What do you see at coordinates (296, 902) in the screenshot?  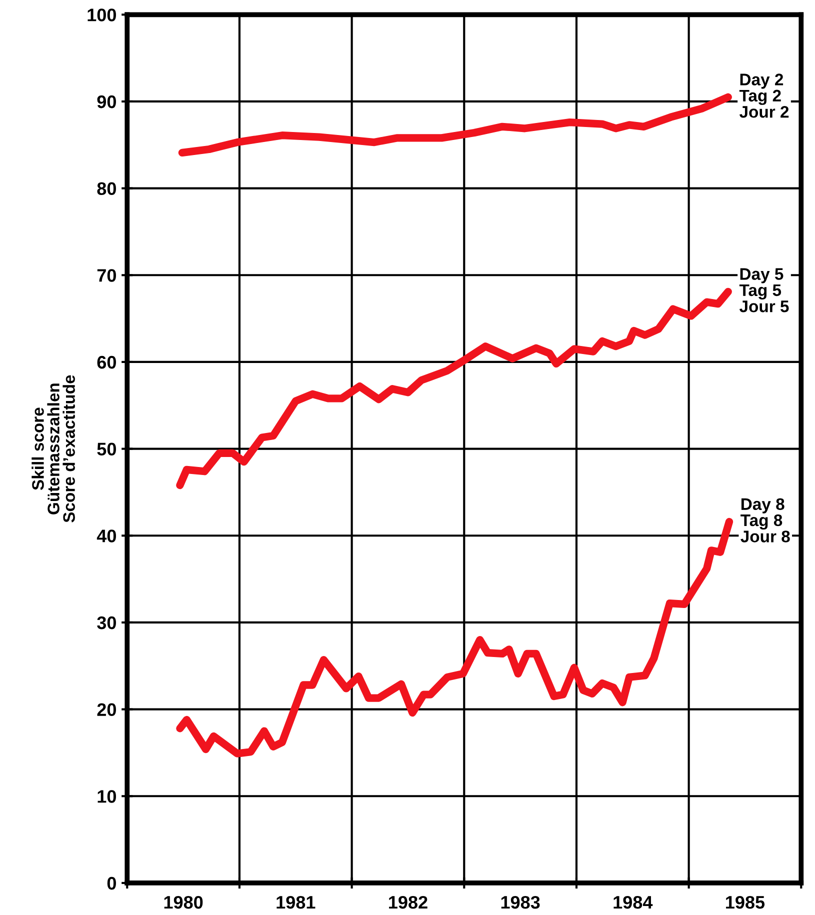 I see `x-tick-label: 1981` at bounding box center [296, 902].